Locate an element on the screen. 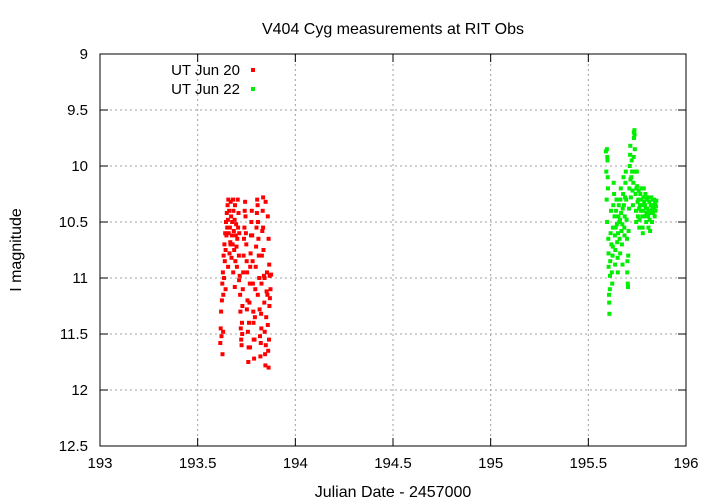 The width and height of the screenshot is (720, 504). legend-label-ut-jun-22: UT Jun 22 is located at coordinates (205, 89).